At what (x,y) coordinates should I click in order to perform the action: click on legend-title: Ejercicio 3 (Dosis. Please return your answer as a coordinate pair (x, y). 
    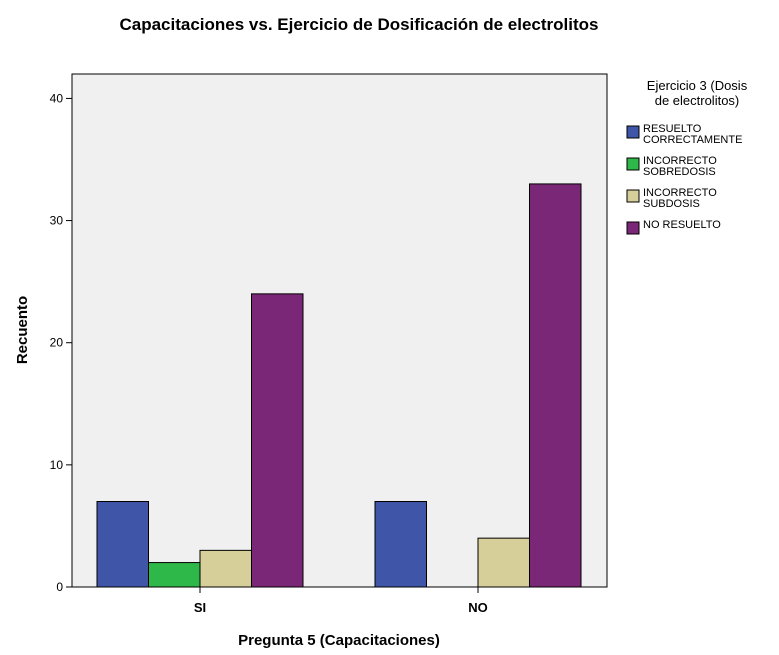
    Looking at the image, I should click on (697, 85).